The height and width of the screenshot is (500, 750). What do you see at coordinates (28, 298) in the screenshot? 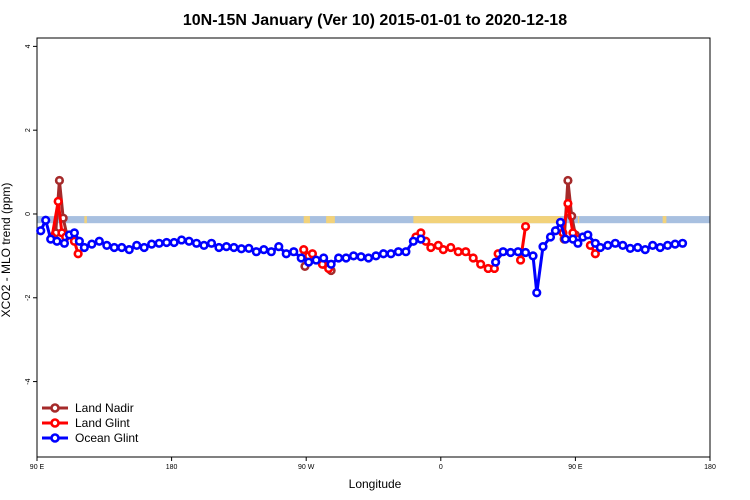
I see `y-tick-label: -2` at bounding box center [28, 298].